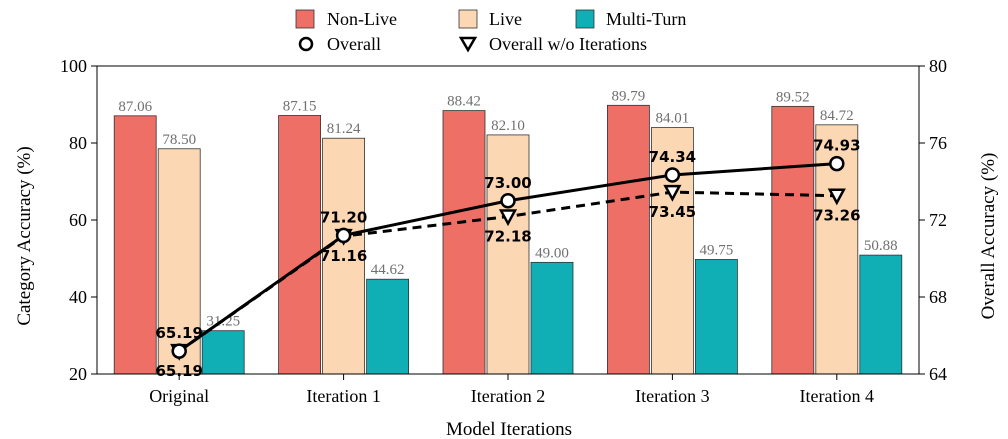 This screenshot has width=1008, height=439. Describe the element at coordinates (673, 119) in the screenshot. I see `bar-label-live-3: 84.01` at that location.